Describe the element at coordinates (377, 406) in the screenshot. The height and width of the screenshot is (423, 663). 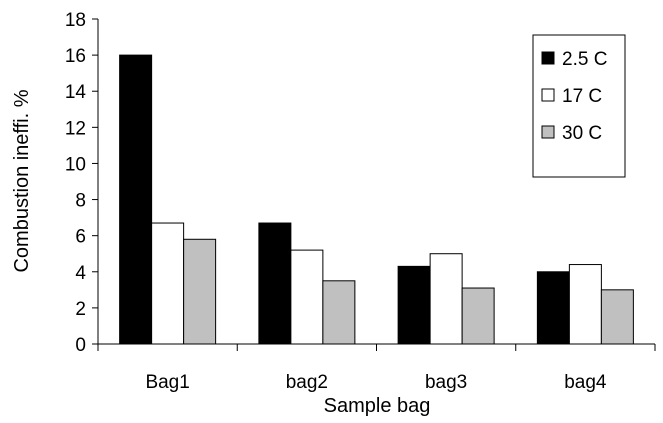
I see `x-axis-title: Sample bag` at that location.